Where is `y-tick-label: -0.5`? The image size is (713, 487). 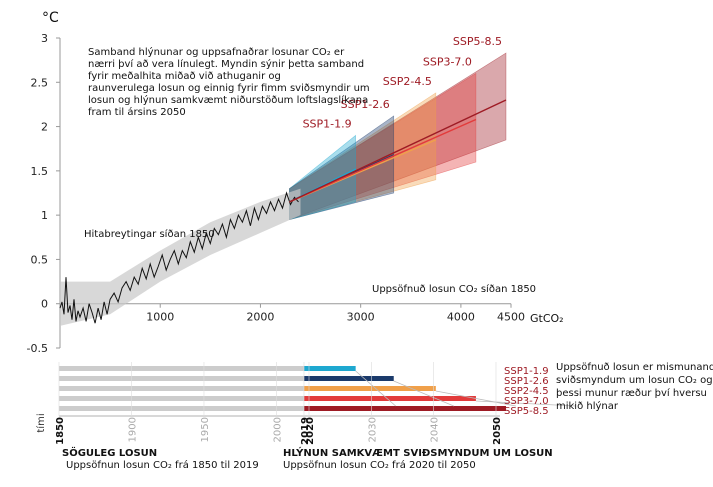 y-tick-label: -0.5 is located at coordinates (37, 348).